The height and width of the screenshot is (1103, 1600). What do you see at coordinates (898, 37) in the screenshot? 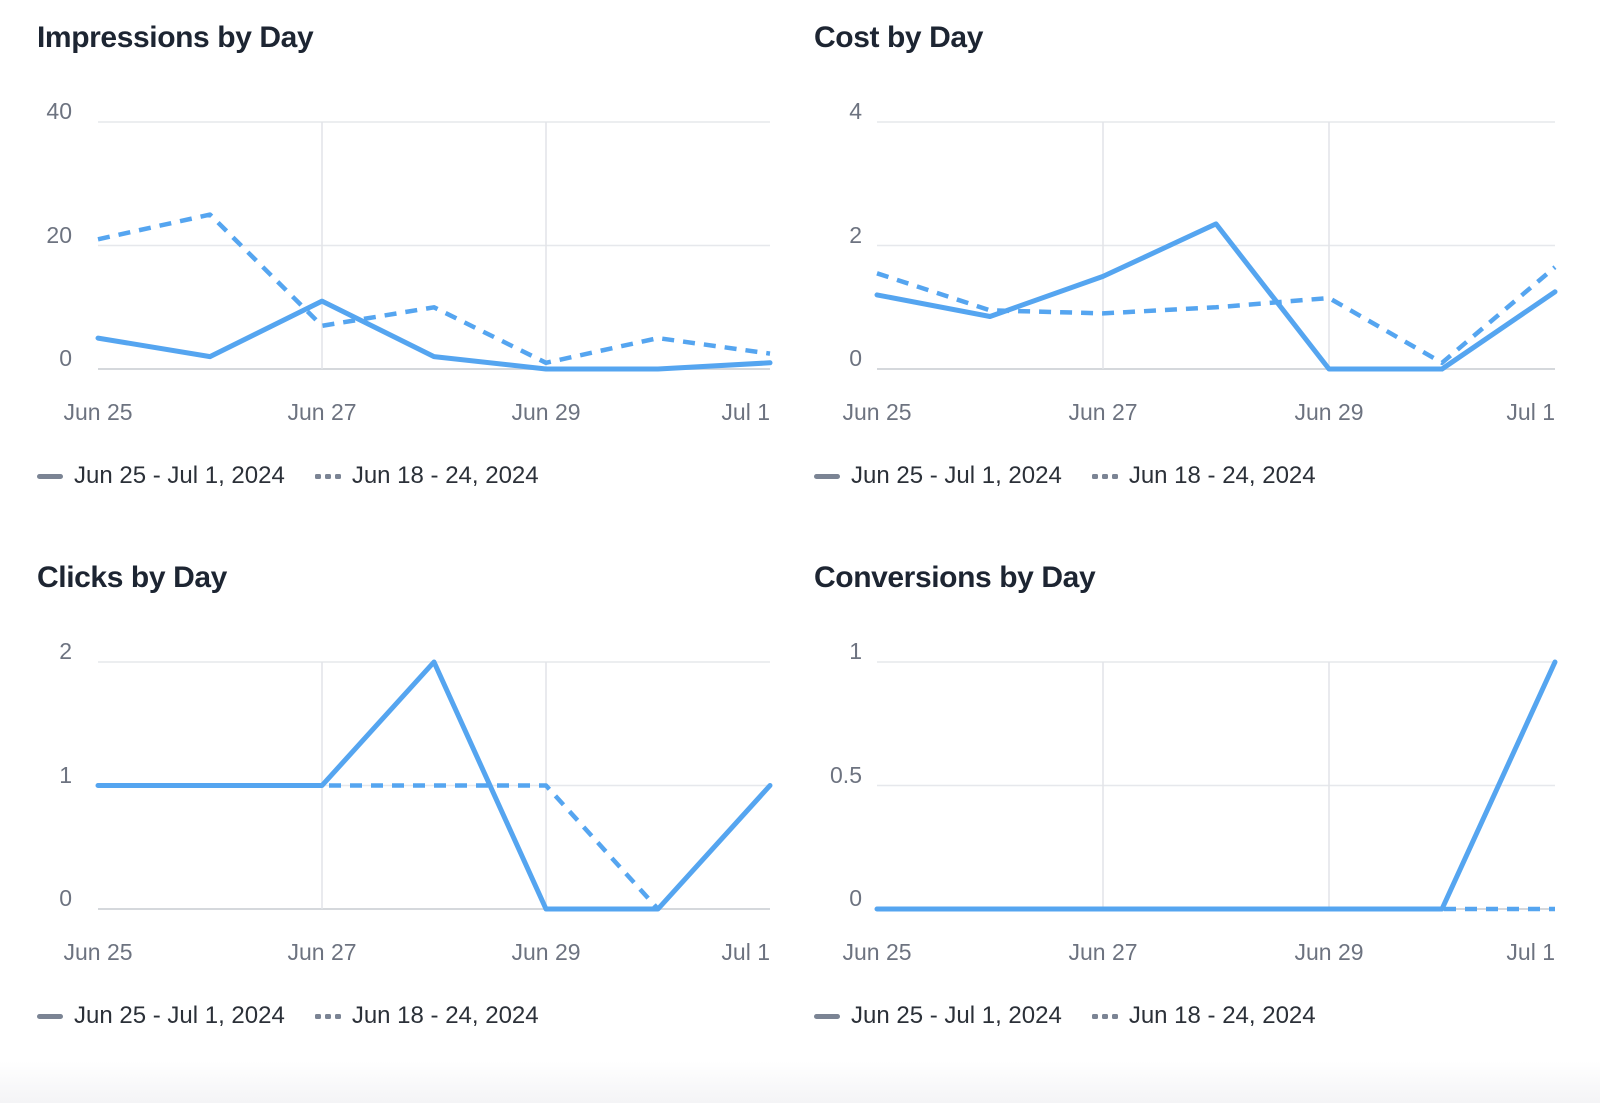
I see `chart-title: Cost by Day` at bounding box center [898, 37].